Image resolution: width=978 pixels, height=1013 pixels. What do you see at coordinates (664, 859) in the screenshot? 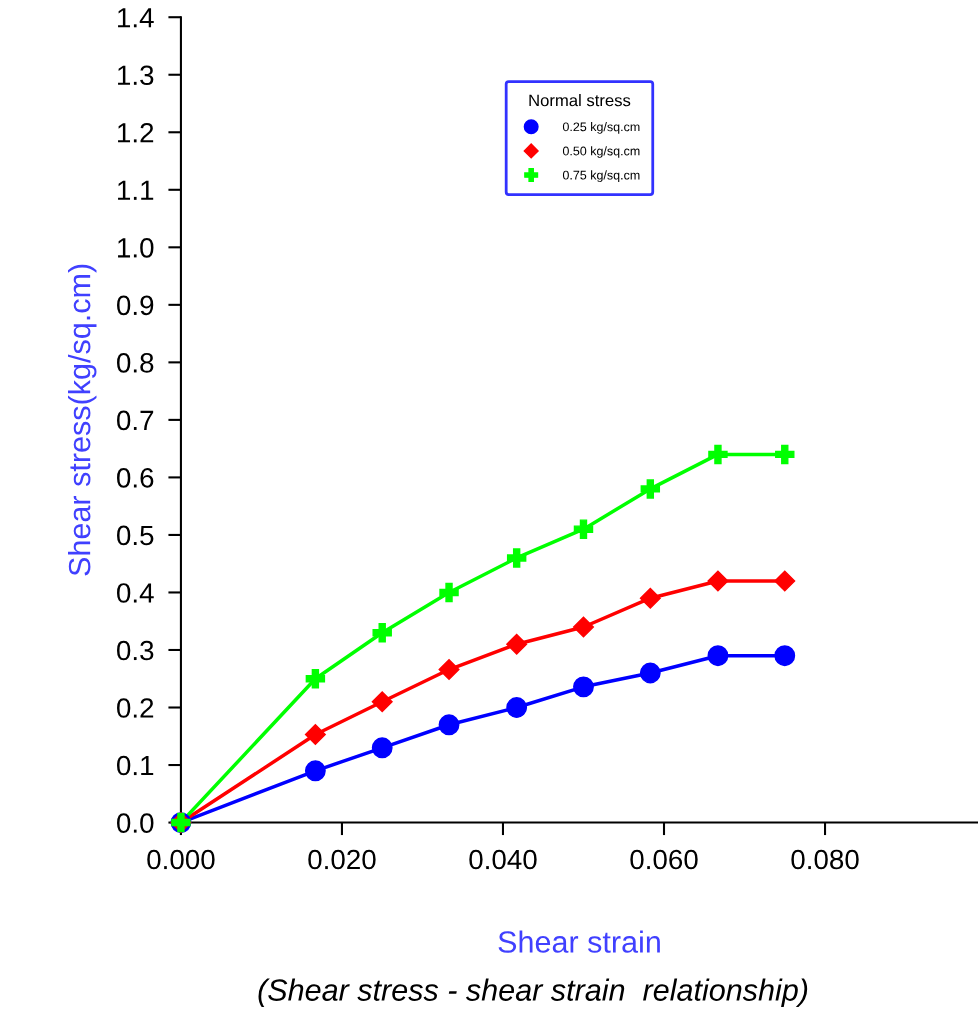
I see `x-tick-label: 0.060` at bounding box center [664, 859].